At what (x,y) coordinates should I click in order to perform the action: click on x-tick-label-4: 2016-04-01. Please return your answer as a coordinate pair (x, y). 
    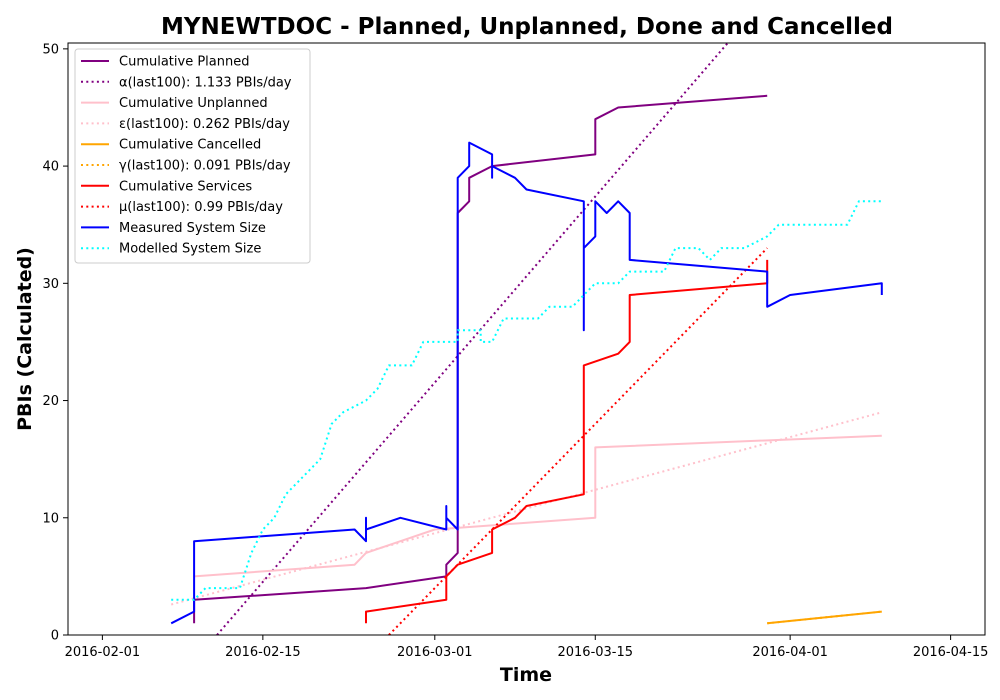
    Looking at the image, I should click on (790, 652).